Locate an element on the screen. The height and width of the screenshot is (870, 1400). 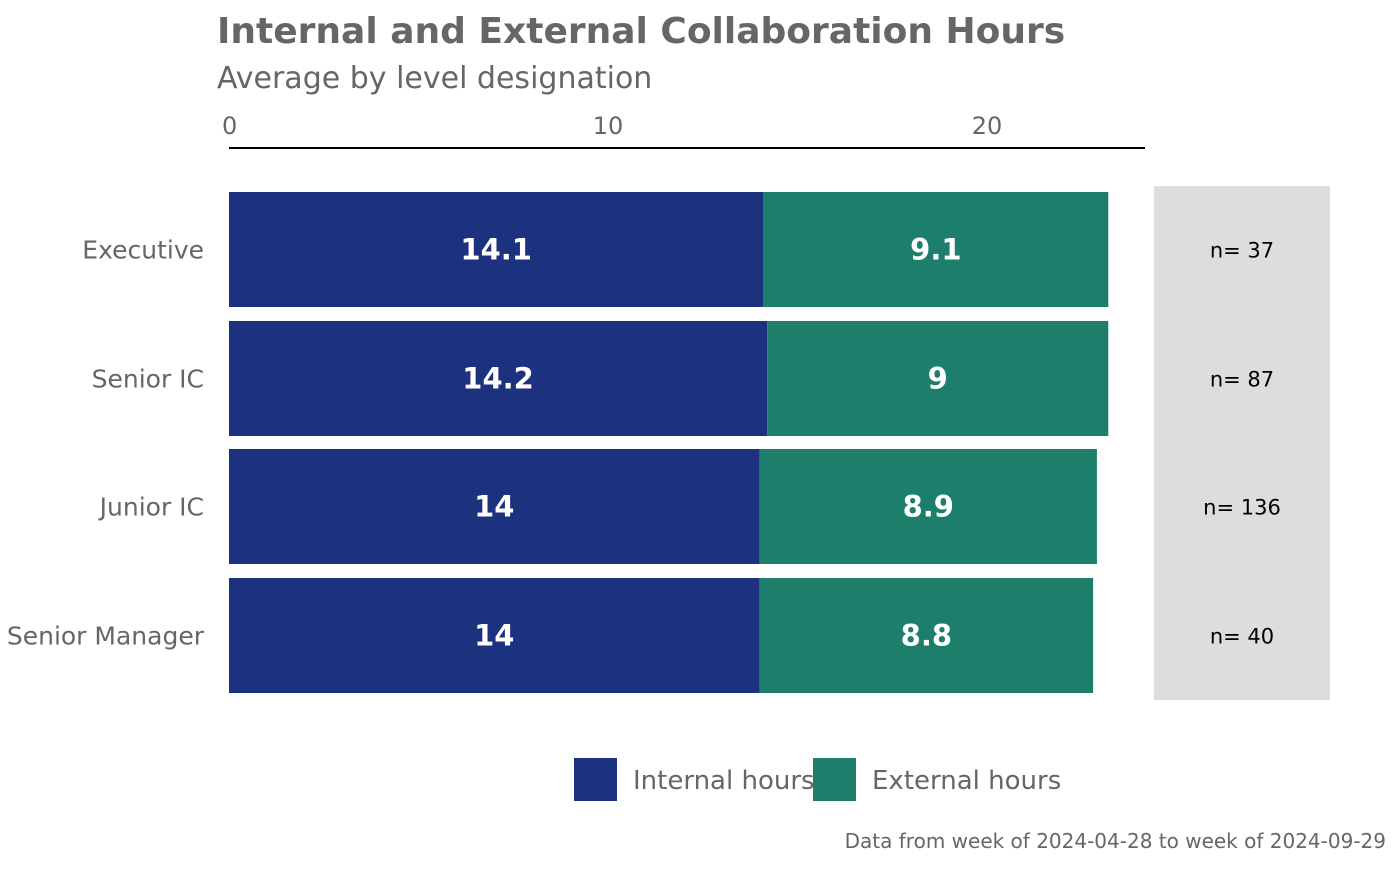
category-label: Senior Manager is located at coordinates (106, 636).